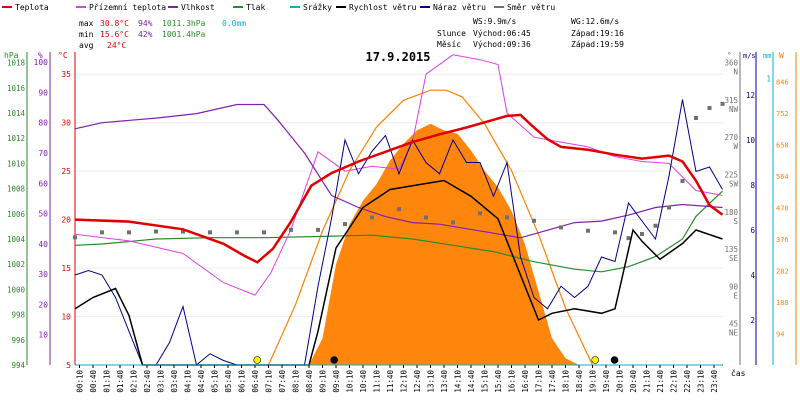  What do you see at coordinates (597, 44) in the screenshot?
I see `moon-set: Západ:19:59` at bounding box center [597, 44].